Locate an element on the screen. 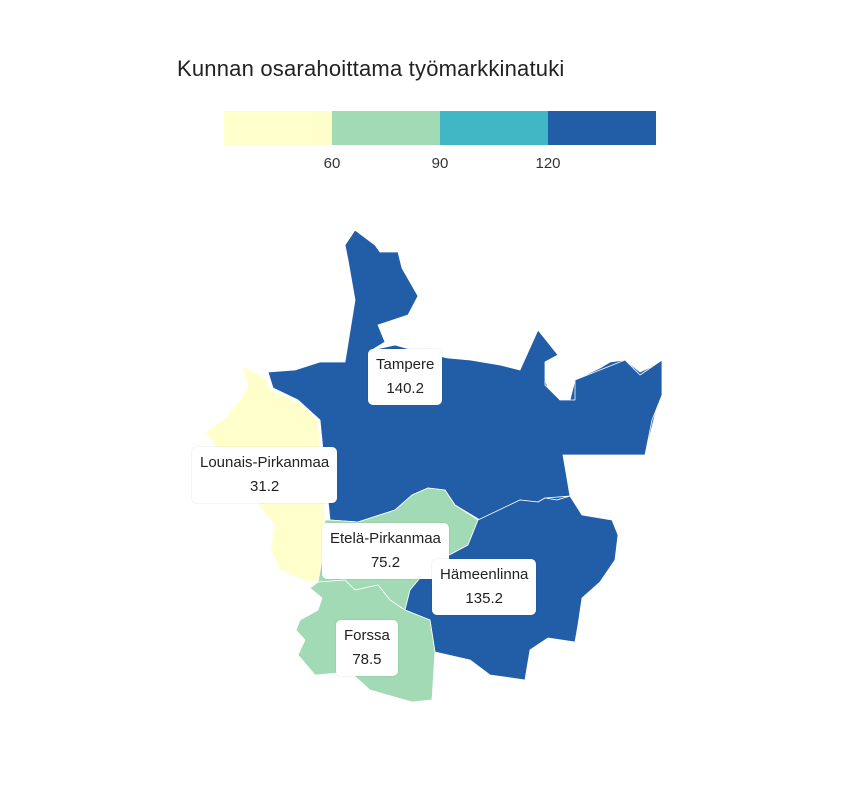 This screenshot has width=864, height=792. label-forssa: Forssa 78.5 is located at coordinates (367, 648).